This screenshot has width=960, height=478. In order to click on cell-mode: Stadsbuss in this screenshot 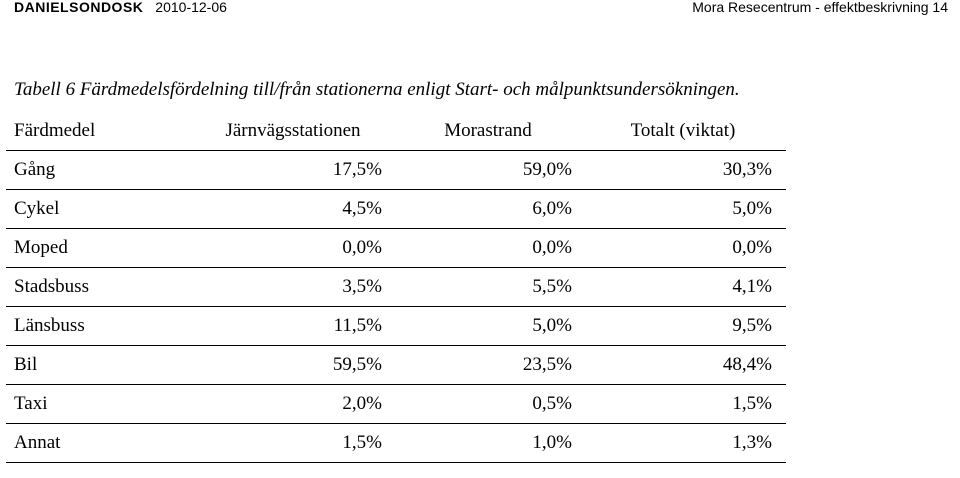, I will do `click(101, 287)`.